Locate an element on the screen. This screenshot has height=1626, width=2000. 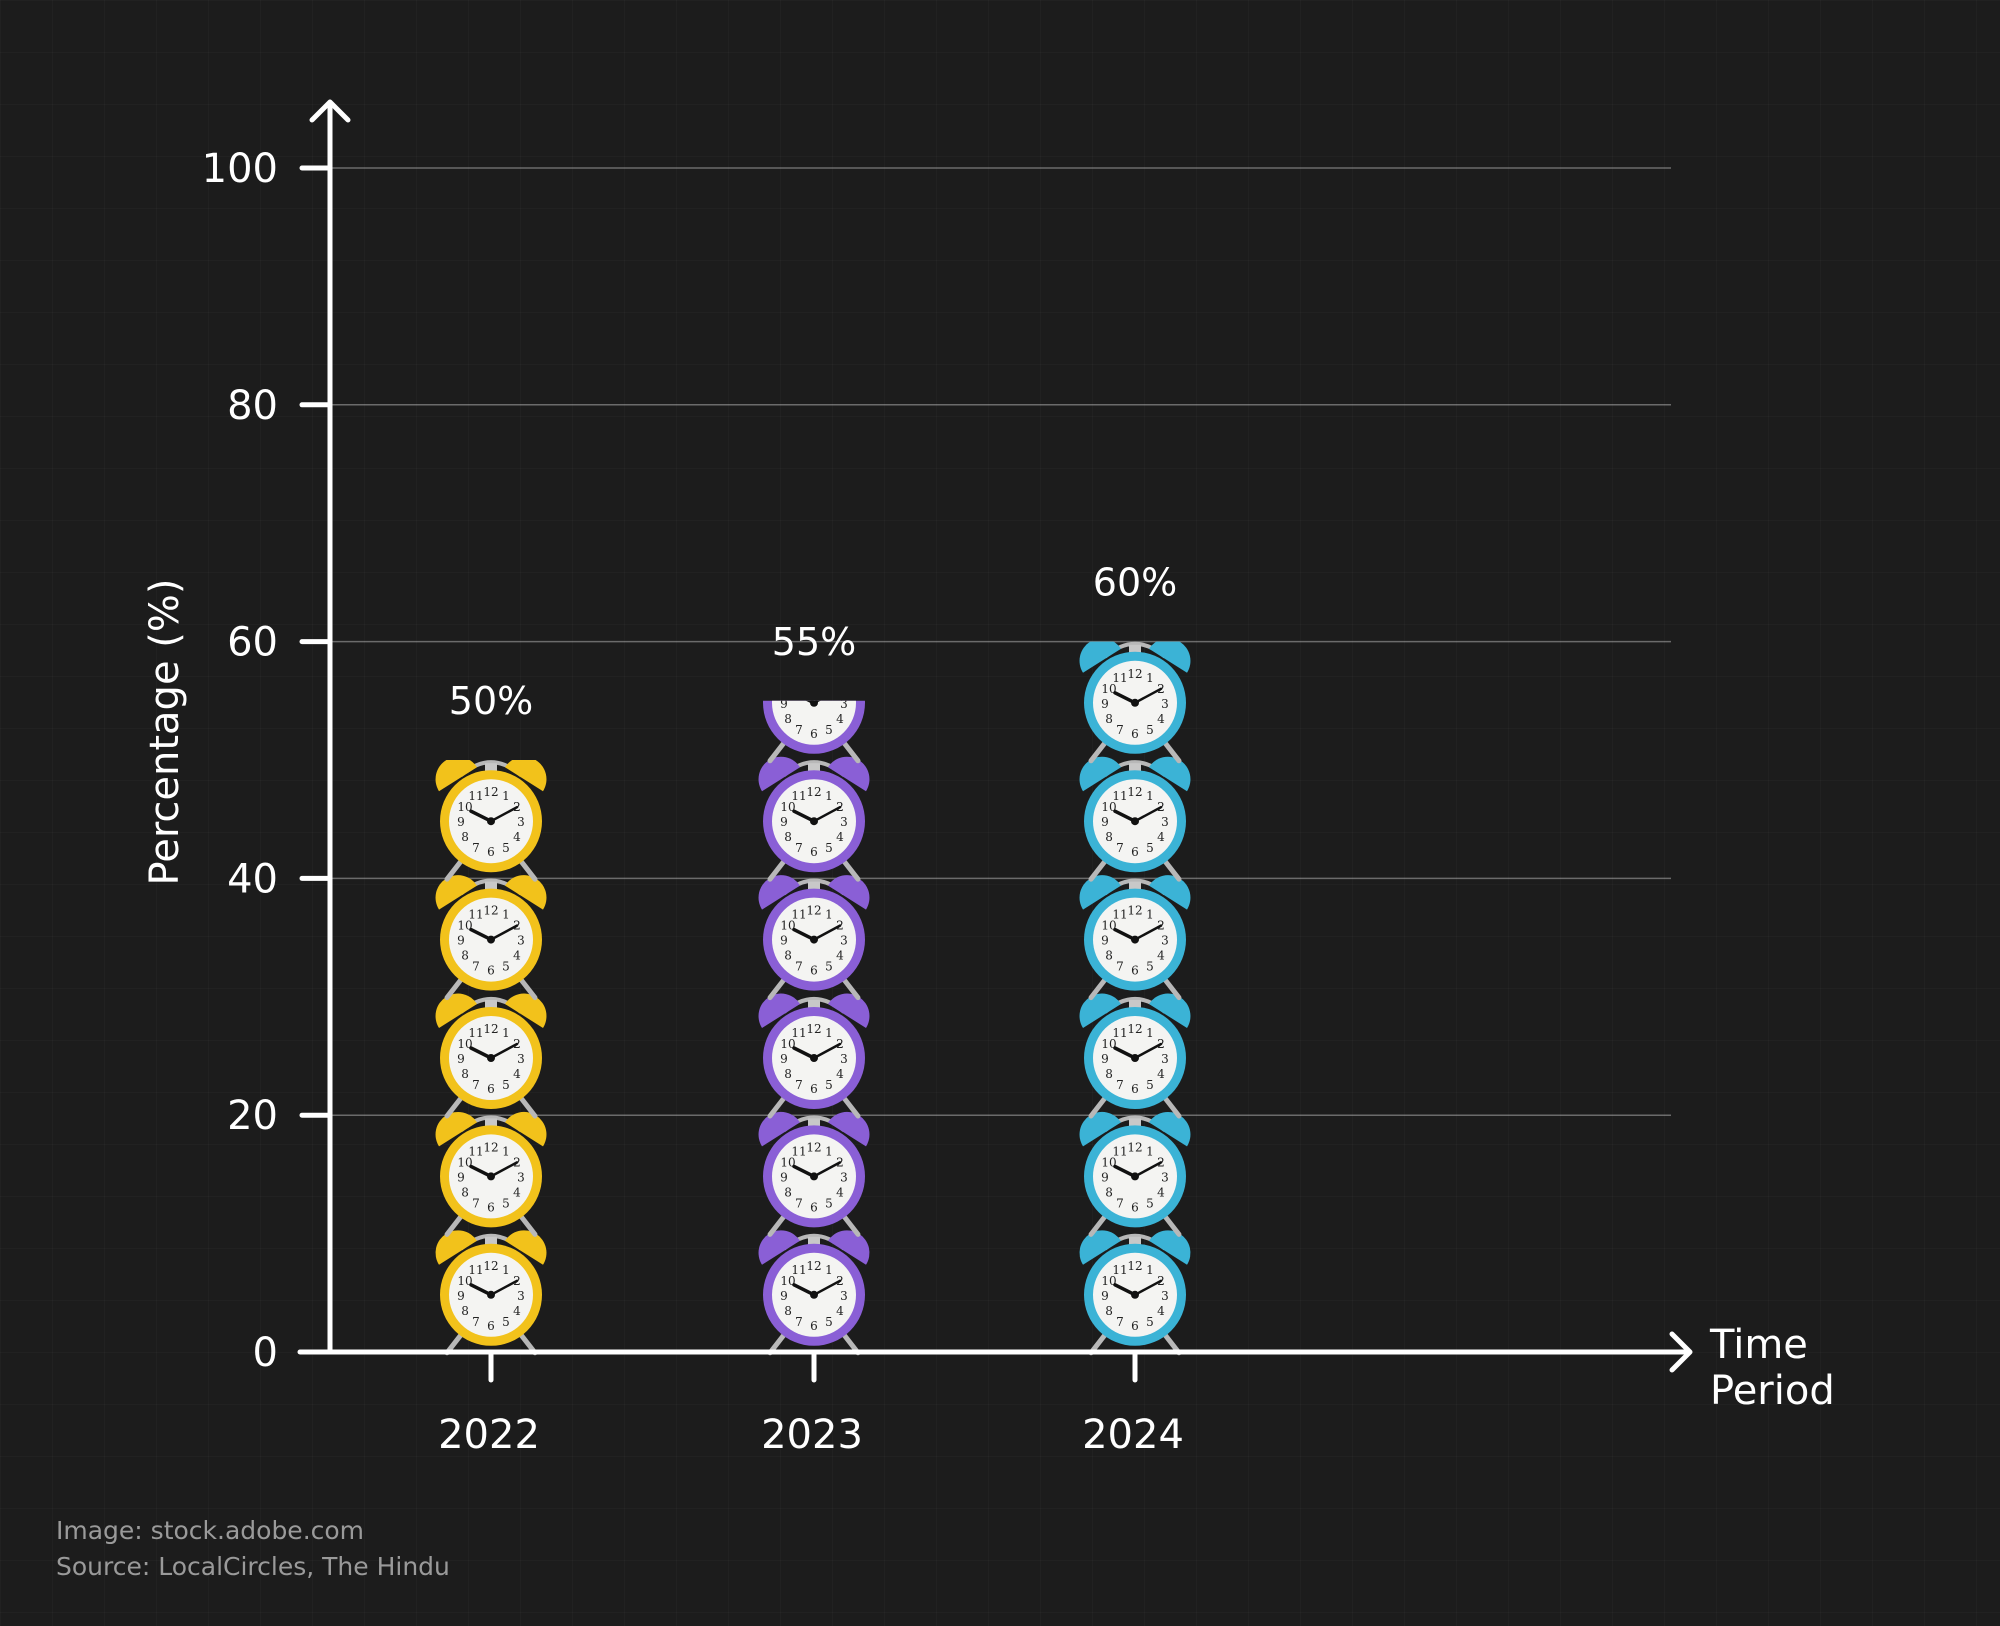
y-tick-label: 40 is located at coordinates (252, 879).